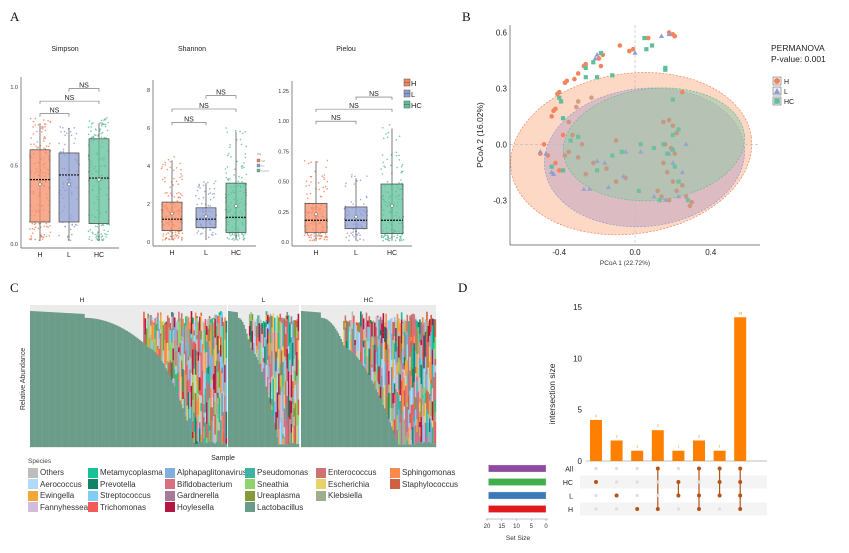  I want to click on legend-label: Klebsiella, so click(345, 495).